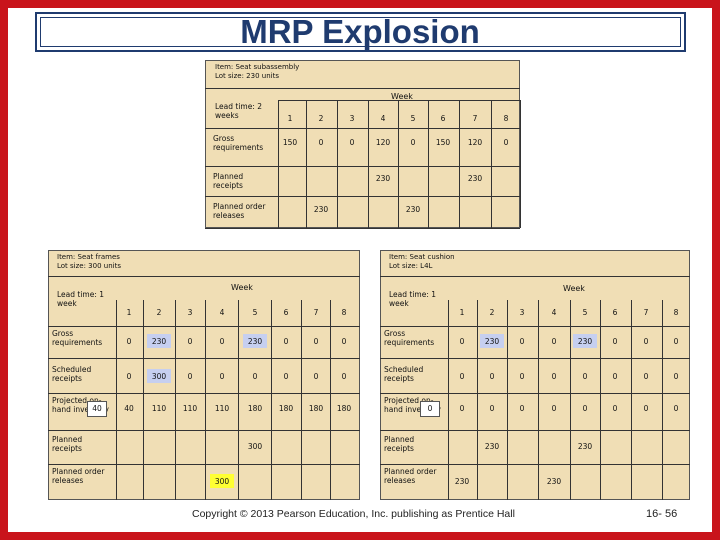 The image size is (720, 540). I want to click on left-row-label: Projected on-hand inventory, so click(80, 405).